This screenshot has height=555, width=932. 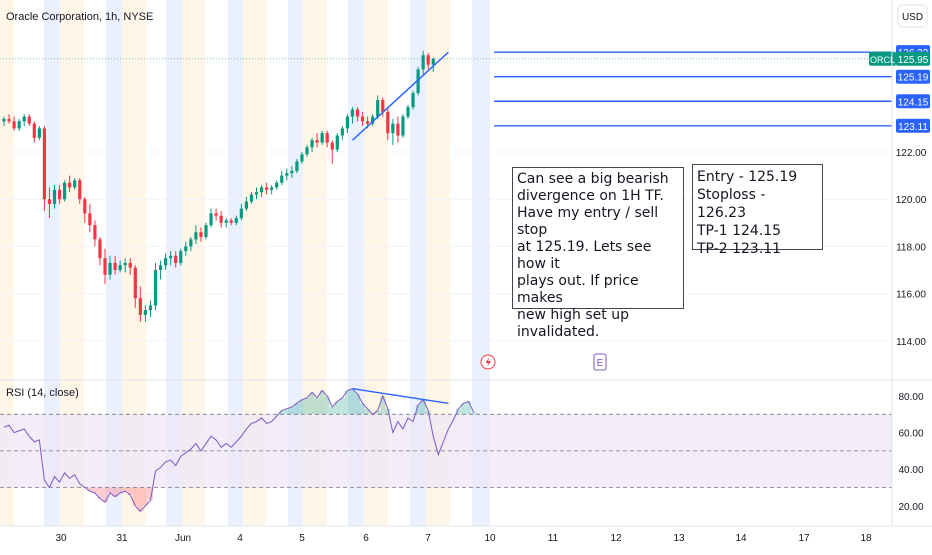 I want to click on rsi-tick-label: 40.00, so click(x=910, y=470).